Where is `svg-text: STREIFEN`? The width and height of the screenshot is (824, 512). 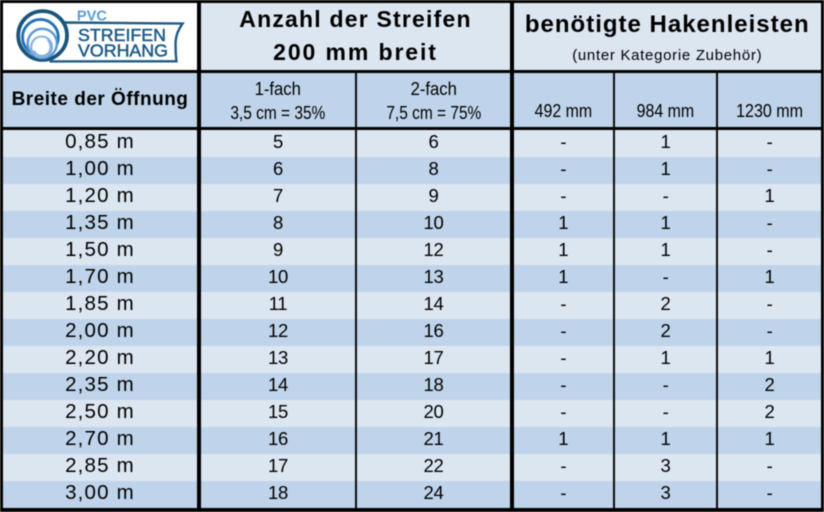
svg-text: STREIFEN is located at coordinates (122, 35).